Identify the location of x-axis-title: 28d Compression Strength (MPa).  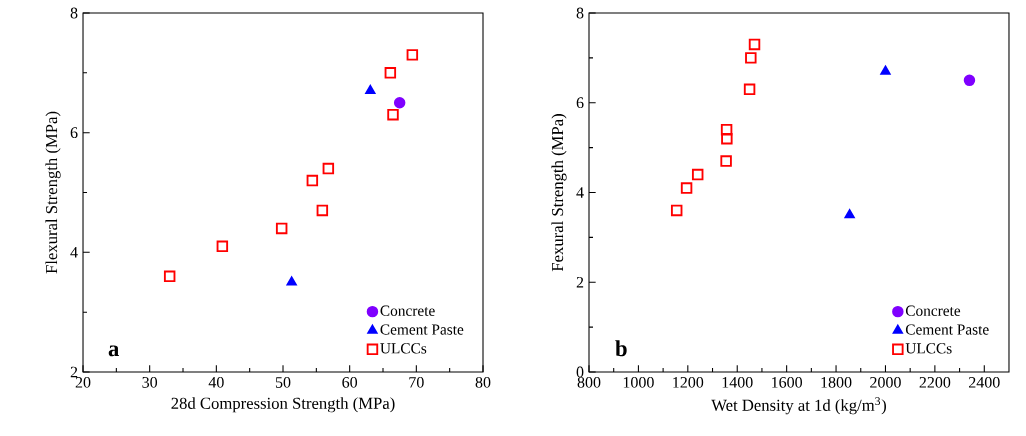
(283, 405).